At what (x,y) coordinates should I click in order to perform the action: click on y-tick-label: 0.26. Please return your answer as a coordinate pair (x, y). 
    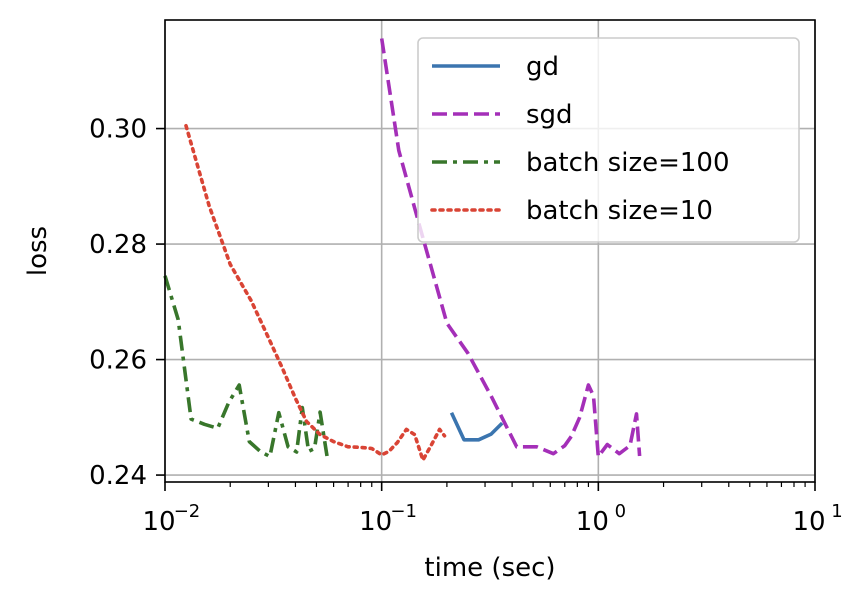
    Looking at the image, I should click on (118, 361).